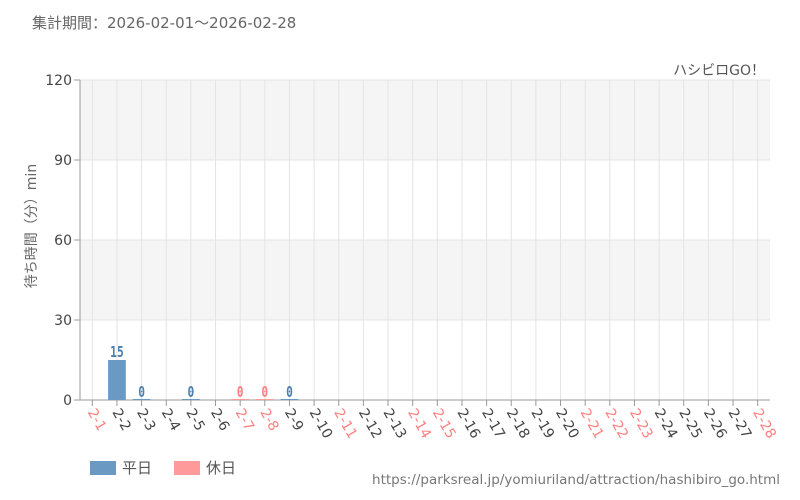 The width and height of the screenshot is (800, 500). I want to click on legend-label-holiday: 休日, so click(221, 468).